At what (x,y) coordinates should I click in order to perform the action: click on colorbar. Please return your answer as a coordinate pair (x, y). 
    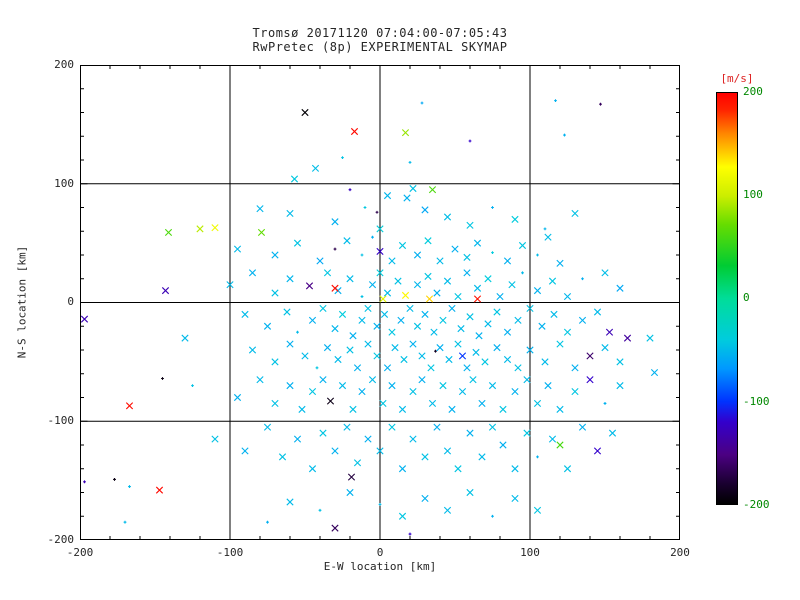
    Looking at the image, I should click on (727, 298).